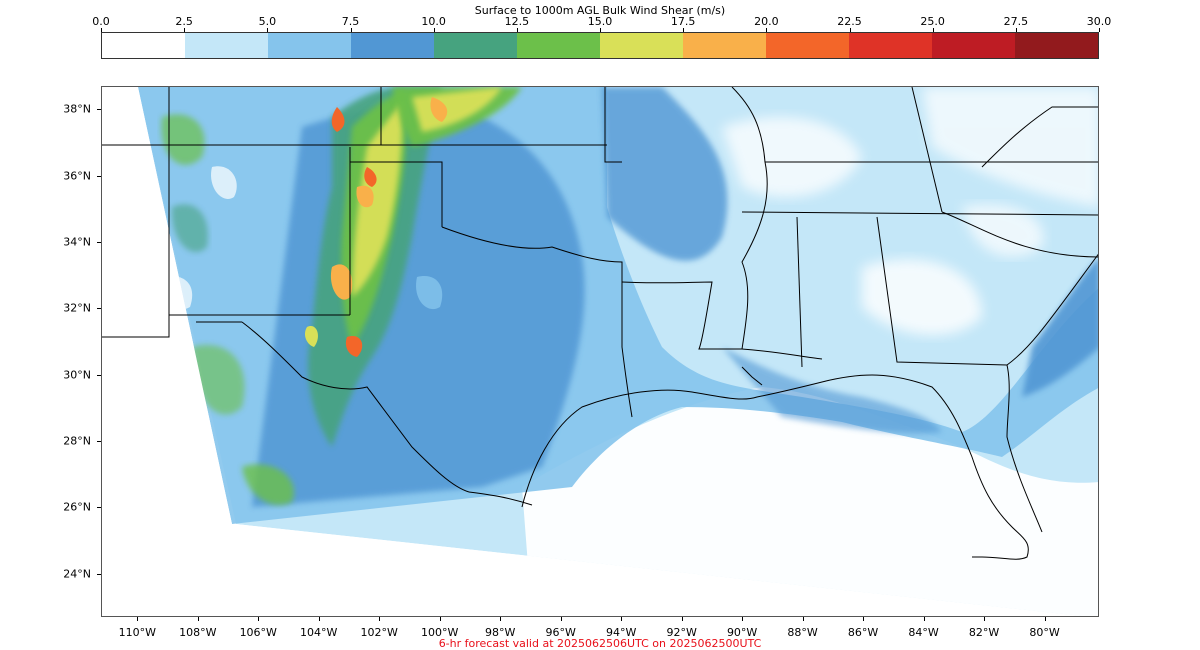 The width and height of the screenshot is (1200, 650). I want to click on colorbar, so click(600, 45).